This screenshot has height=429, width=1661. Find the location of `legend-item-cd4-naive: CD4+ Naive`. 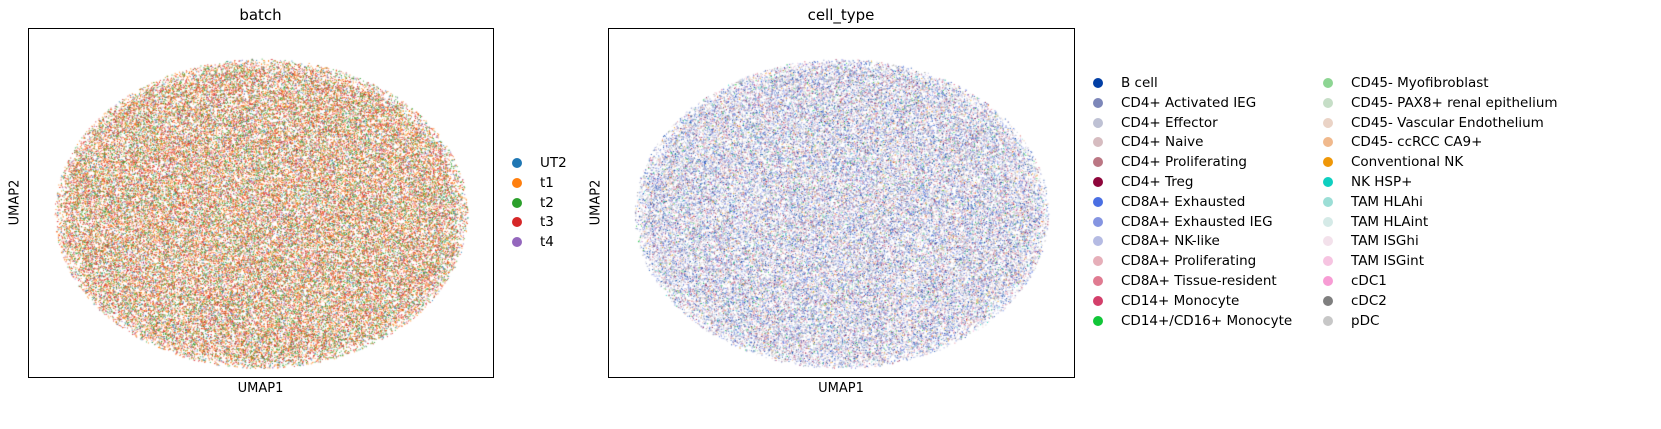

legend-item-cd4-naive: CD4+ Naive is located at coordinates (1148, 142).